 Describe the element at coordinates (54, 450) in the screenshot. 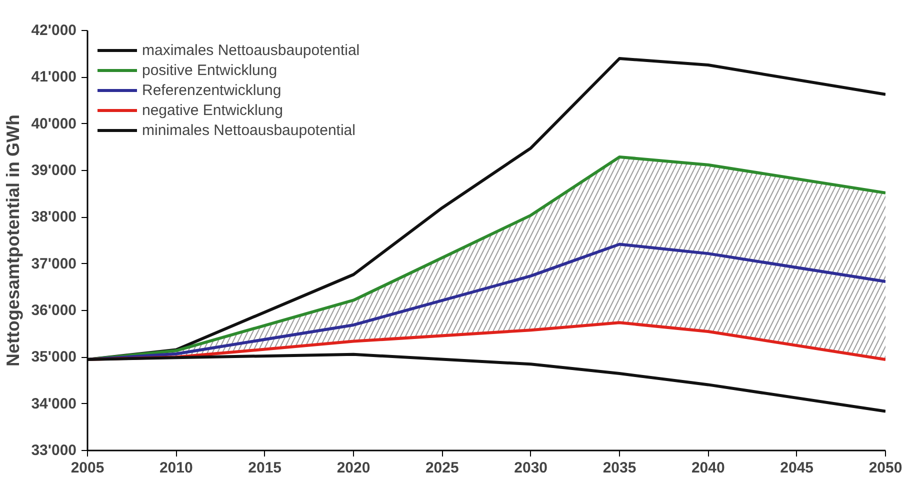

I see `y-tick-label: 33'000` at that location.